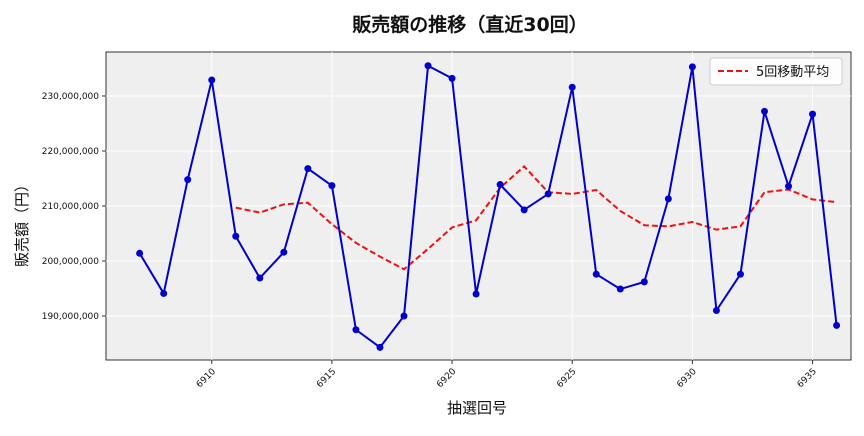 This screenshot has width=864, height=436. What do you see at coordinates (792, 72) in the screenshot?
I see `legend-label-moving-average: 5回移動平均` at bounding box center [792, 72].